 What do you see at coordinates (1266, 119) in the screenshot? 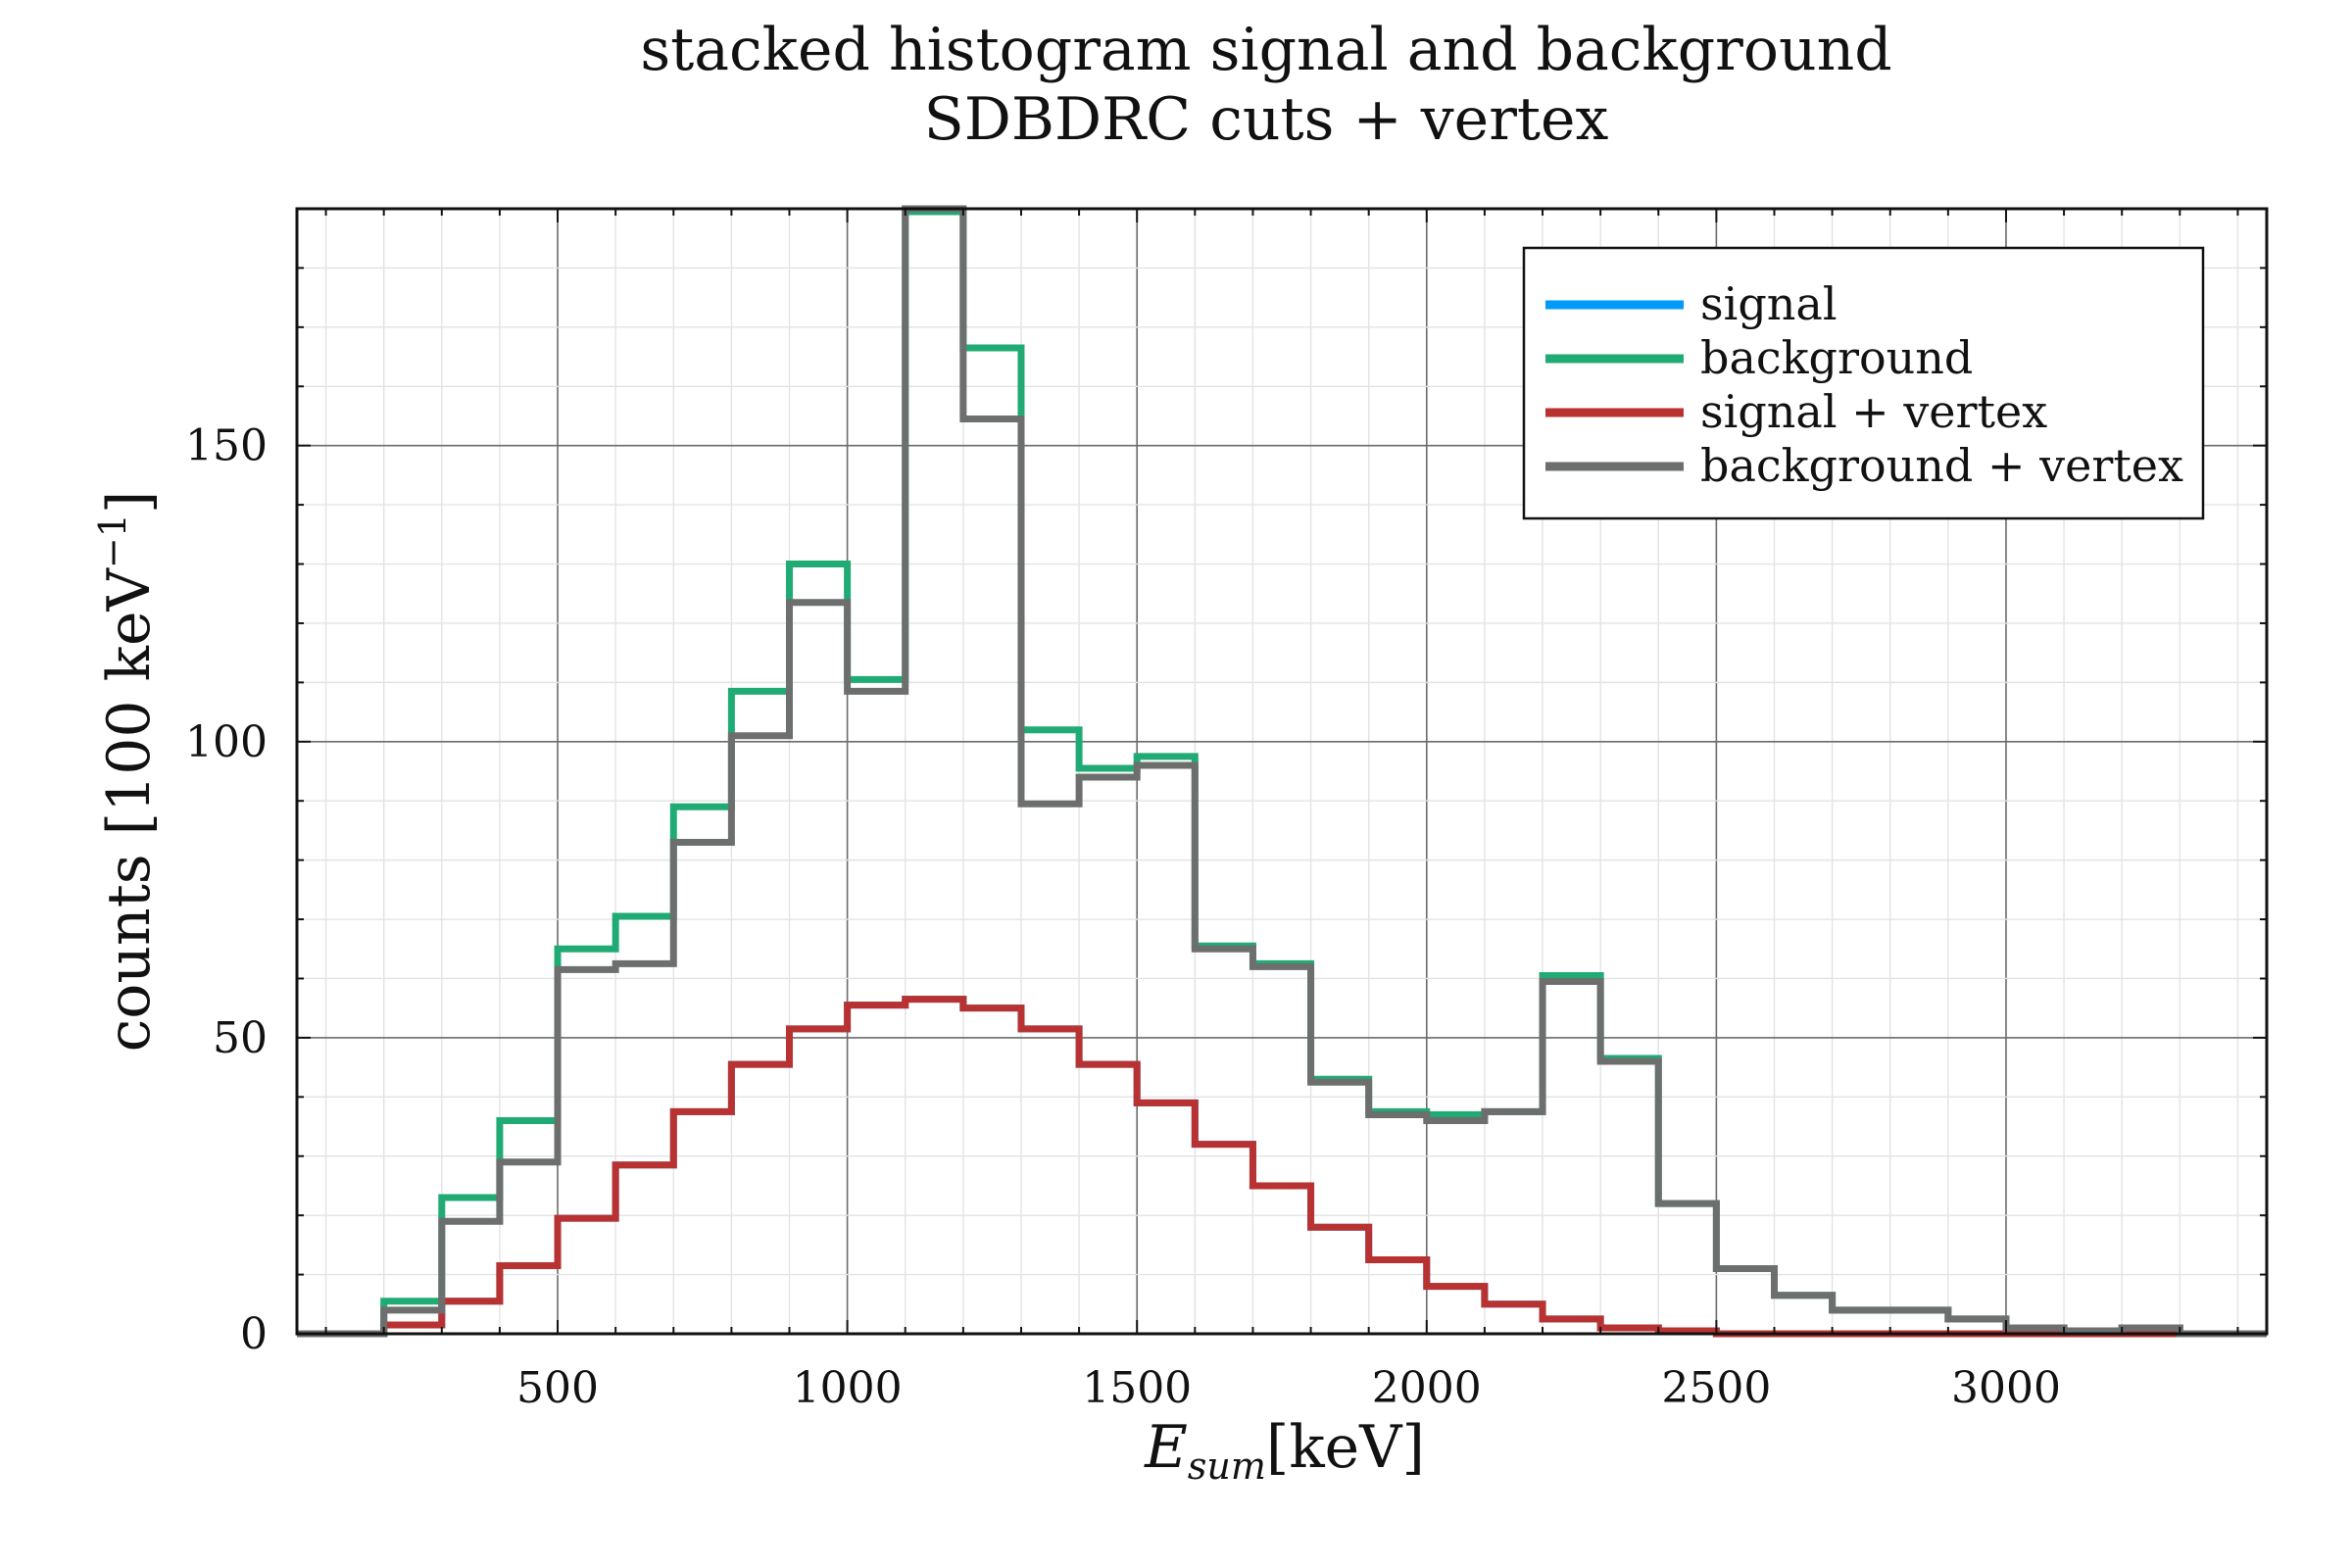
I see `chart-title-line-2: SDBDRC cuts + vertex` at bounding box center [1266, 119].